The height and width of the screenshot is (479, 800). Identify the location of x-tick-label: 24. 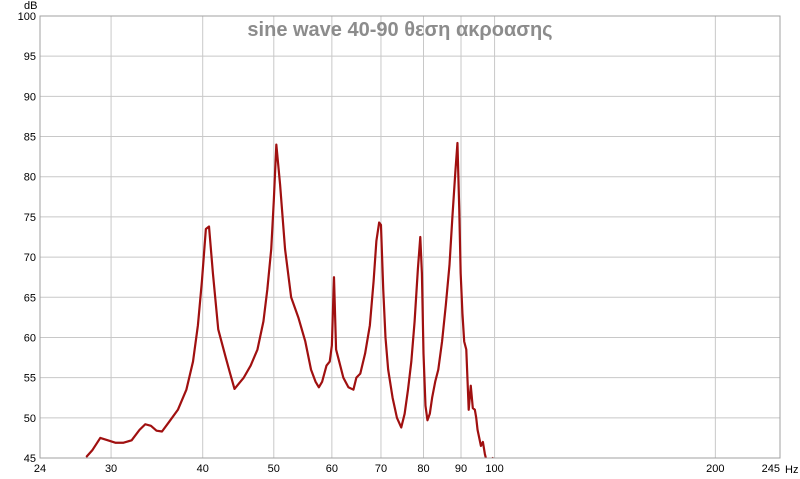
(40, 469).